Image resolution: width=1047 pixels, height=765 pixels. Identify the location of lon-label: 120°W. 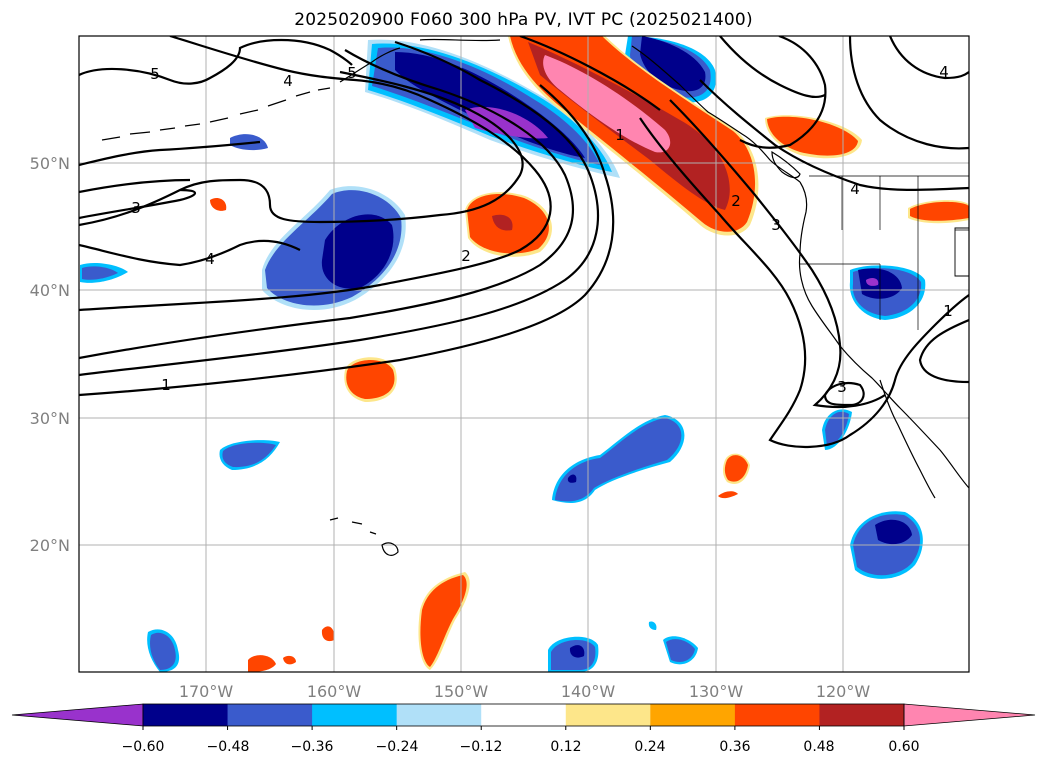
(843, 691).